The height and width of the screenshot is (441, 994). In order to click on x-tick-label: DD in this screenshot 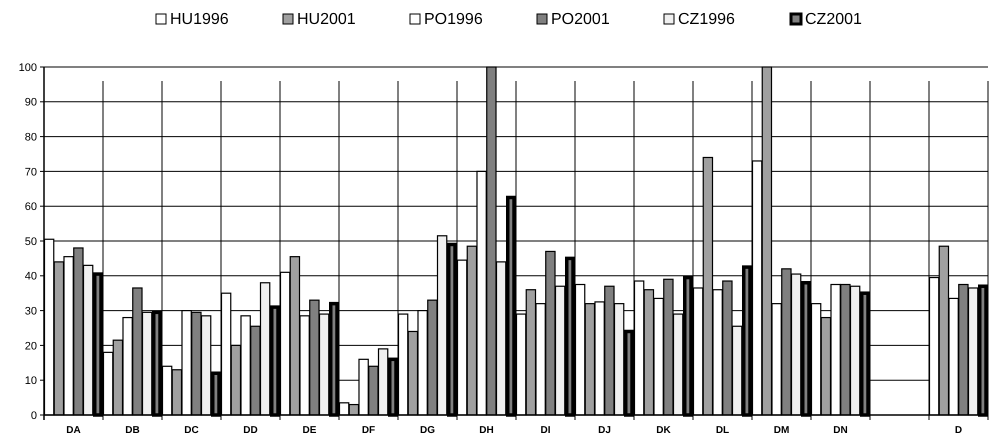, I will do `click(250, 430)`.